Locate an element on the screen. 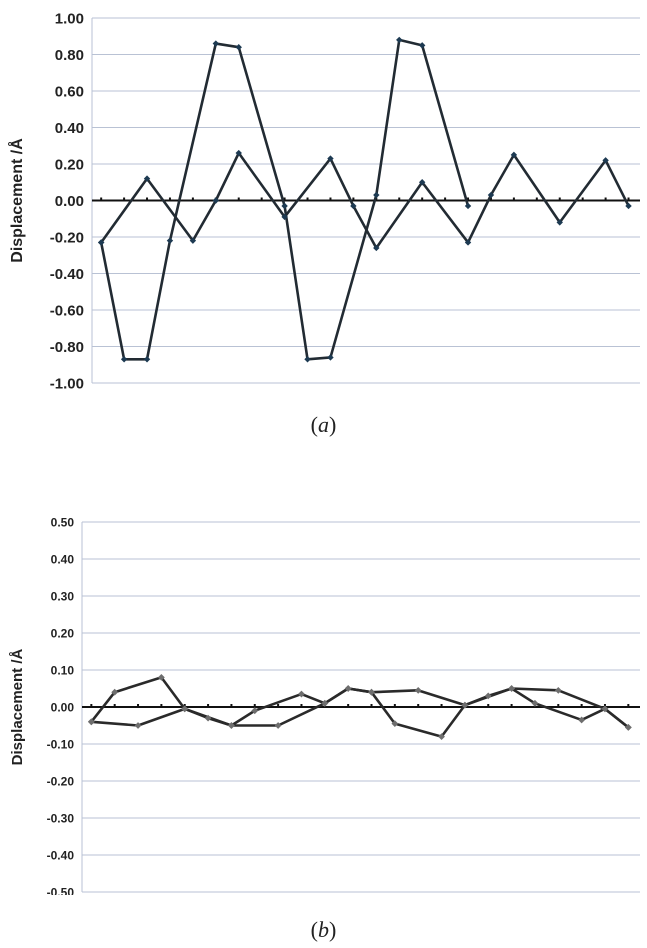 This screenshot has height=948, width=647. y-tick-label: -0.20 is located at coordinates (67, 237).